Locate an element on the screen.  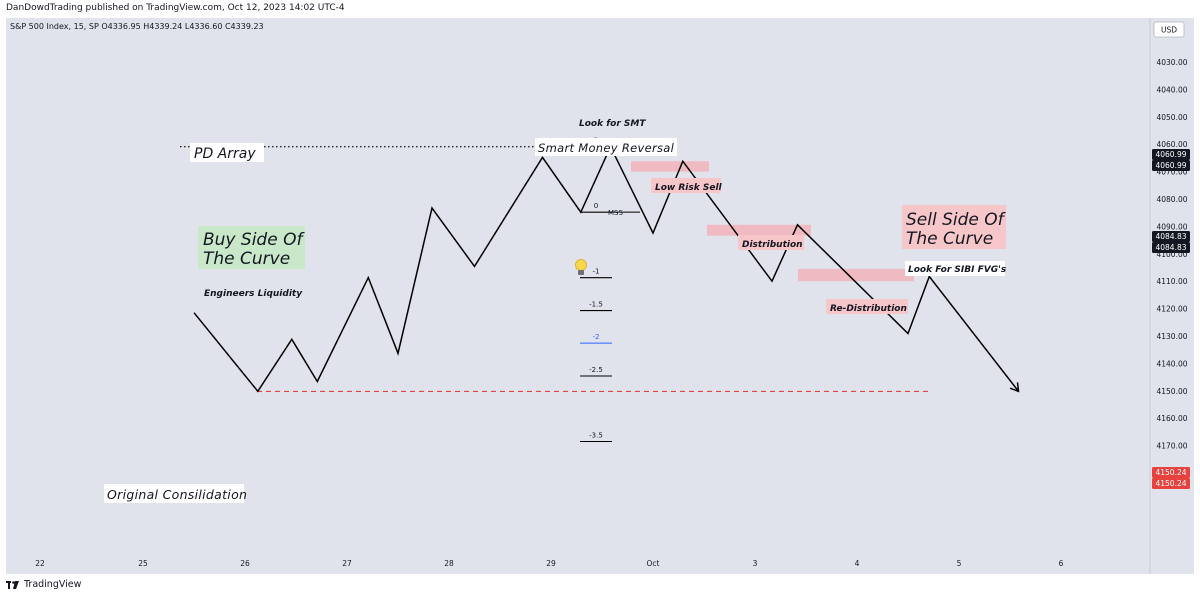
y-tick-label: 4040.00 is located at coordinates (1171, 89).